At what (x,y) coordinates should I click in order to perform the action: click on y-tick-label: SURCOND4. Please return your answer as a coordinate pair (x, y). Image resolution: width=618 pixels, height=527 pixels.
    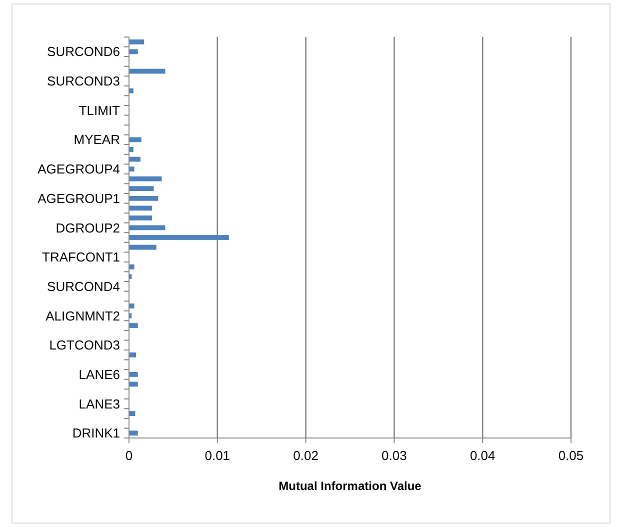
    Looking at the image, I should click on (83, 286).